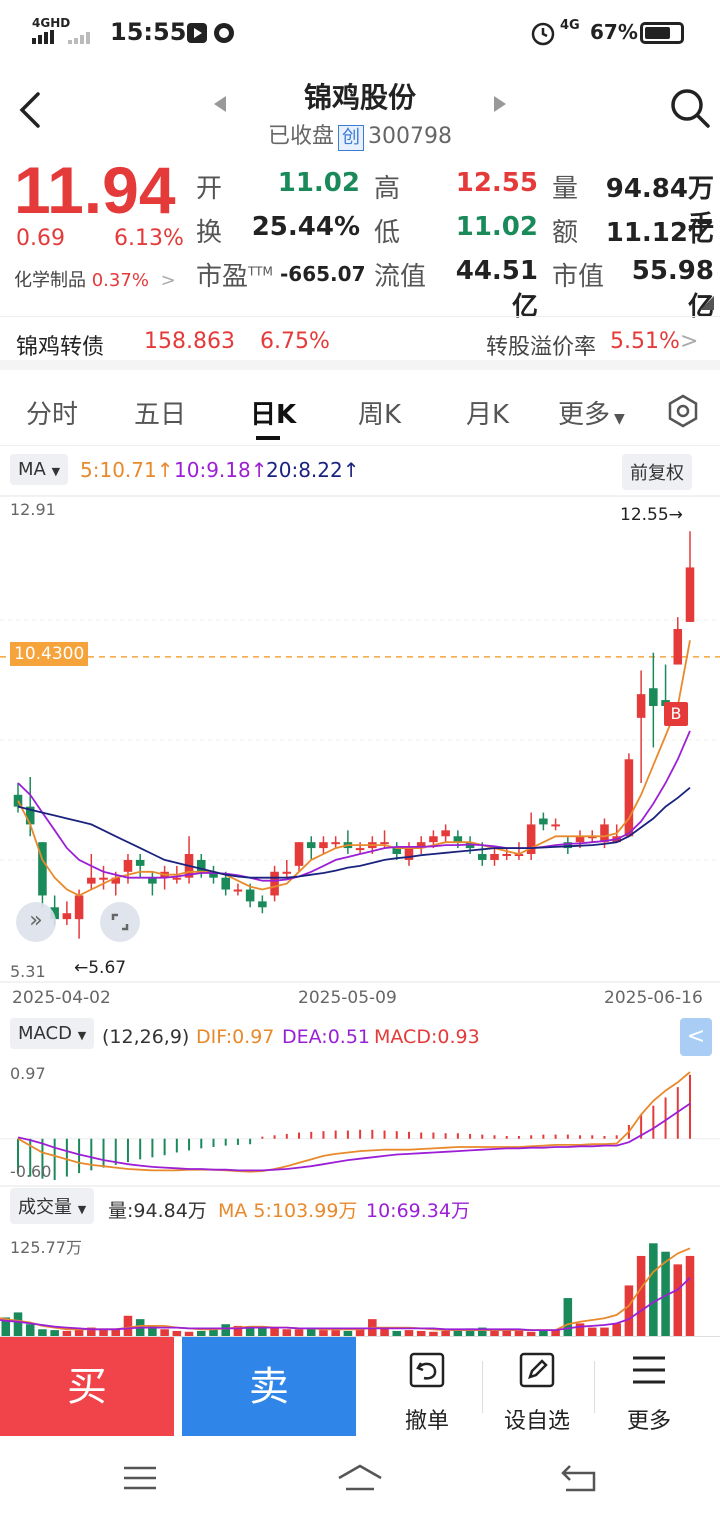  Describe the element at coordinates (120, 922) in the screenshot. I see `fullscreen-icon` at that location.